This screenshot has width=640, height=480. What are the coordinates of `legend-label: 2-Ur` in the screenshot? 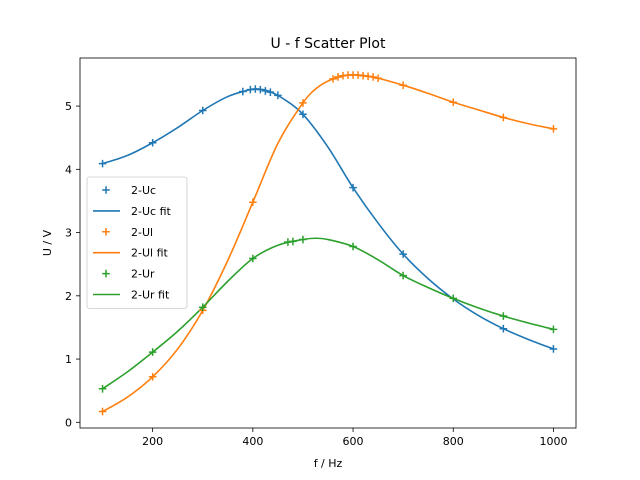 It's located at (143, 274).